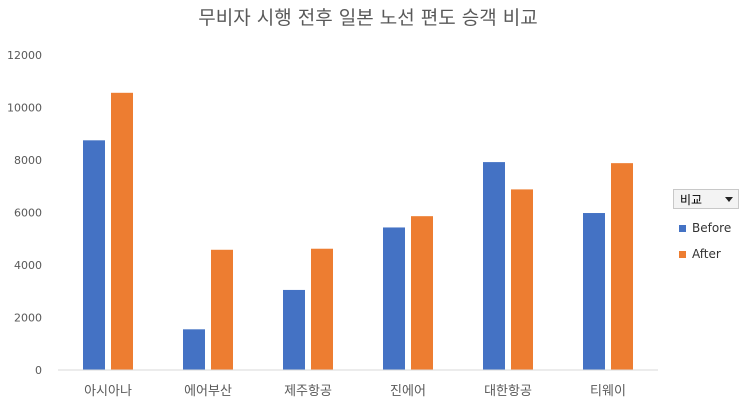 This screenshot has height=411, width=743. Describe the element at coordinates (729, 199) in the screenshot. I see `dropdown-arrow-icon` at that location.